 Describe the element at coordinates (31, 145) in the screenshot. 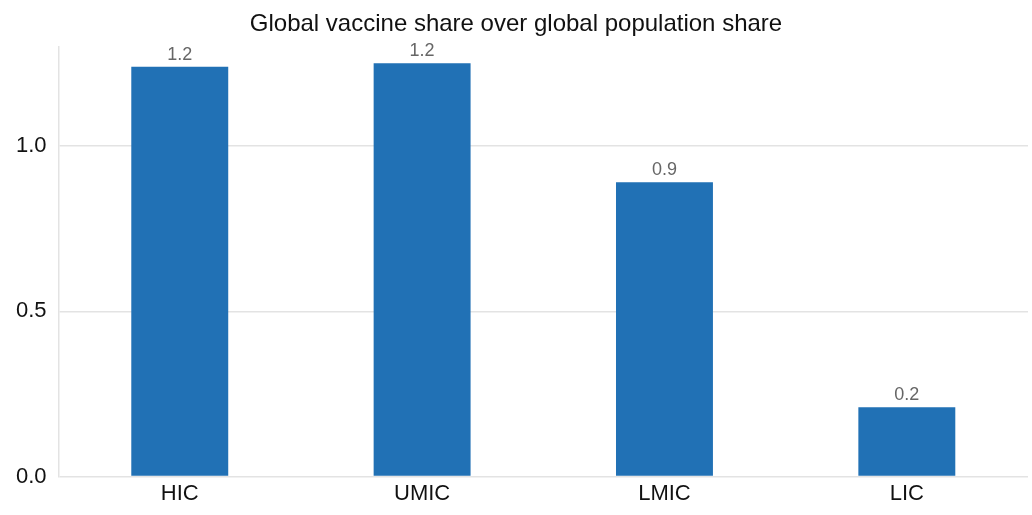

I see `y-tick-label: 1.0` at that location.